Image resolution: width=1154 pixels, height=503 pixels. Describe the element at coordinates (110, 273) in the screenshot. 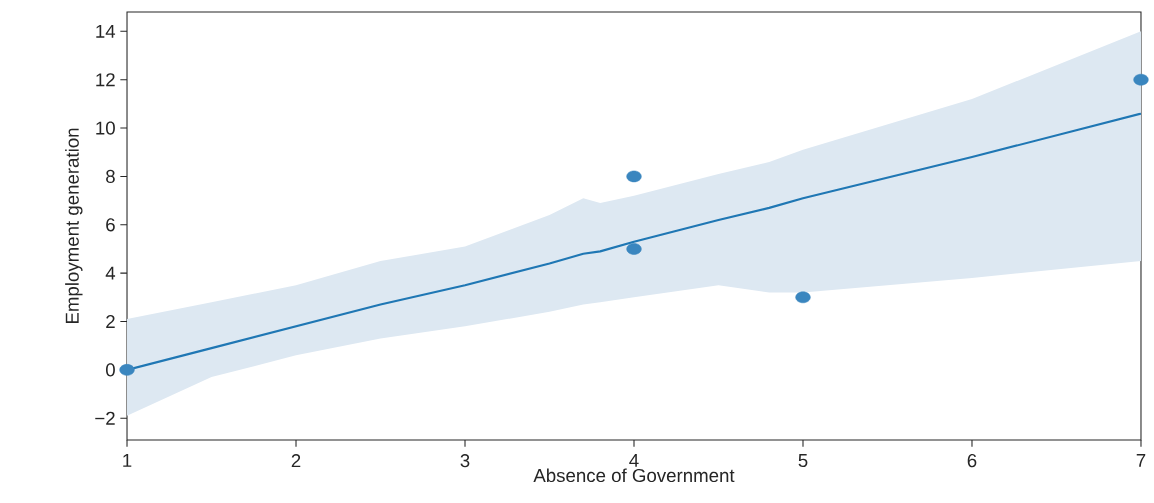

I see `y-tick-label: 4` at that location.